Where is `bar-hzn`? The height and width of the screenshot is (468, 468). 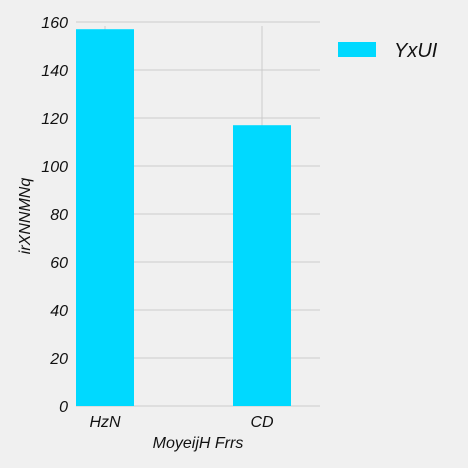 bar-hzn is located at coordinates (105, 217).